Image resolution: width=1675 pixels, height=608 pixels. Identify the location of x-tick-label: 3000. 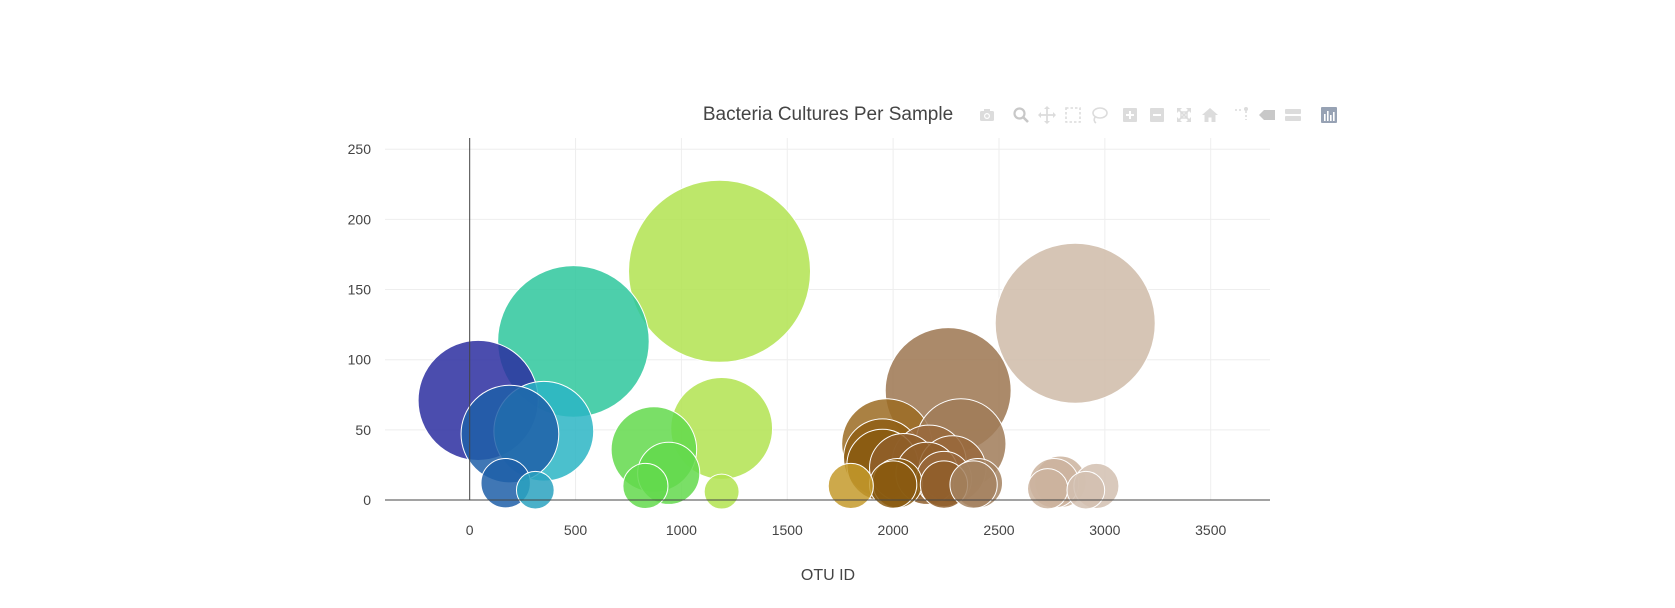
(1104, 530).